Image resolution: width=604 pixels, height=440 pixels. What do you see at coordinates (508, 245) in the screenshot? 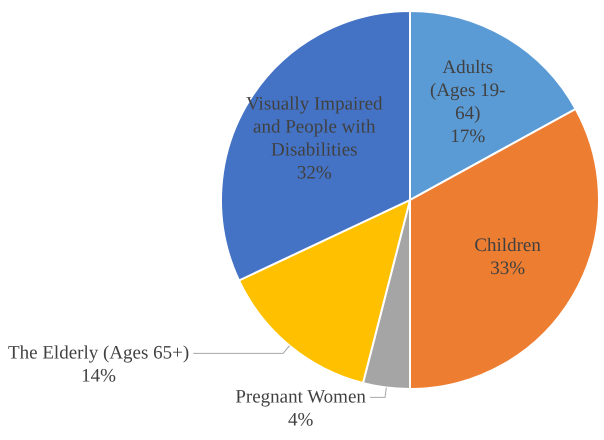
I see `slice-label: Children` at bounding box center [508, 245].